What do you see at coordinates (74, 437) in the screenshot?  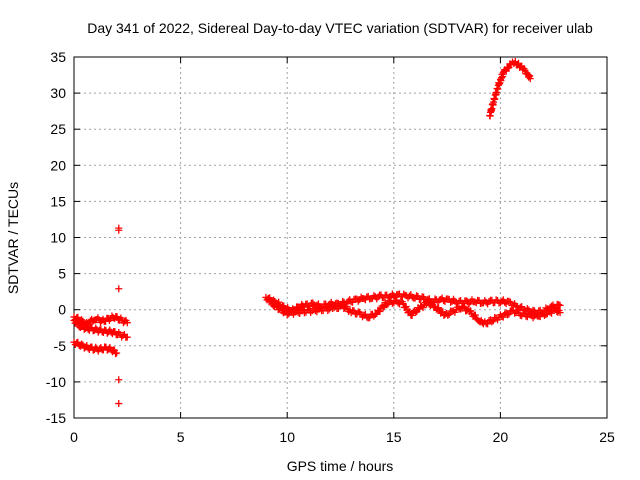 I see `x-tick-label: 0` at bounding box center [74, 437].